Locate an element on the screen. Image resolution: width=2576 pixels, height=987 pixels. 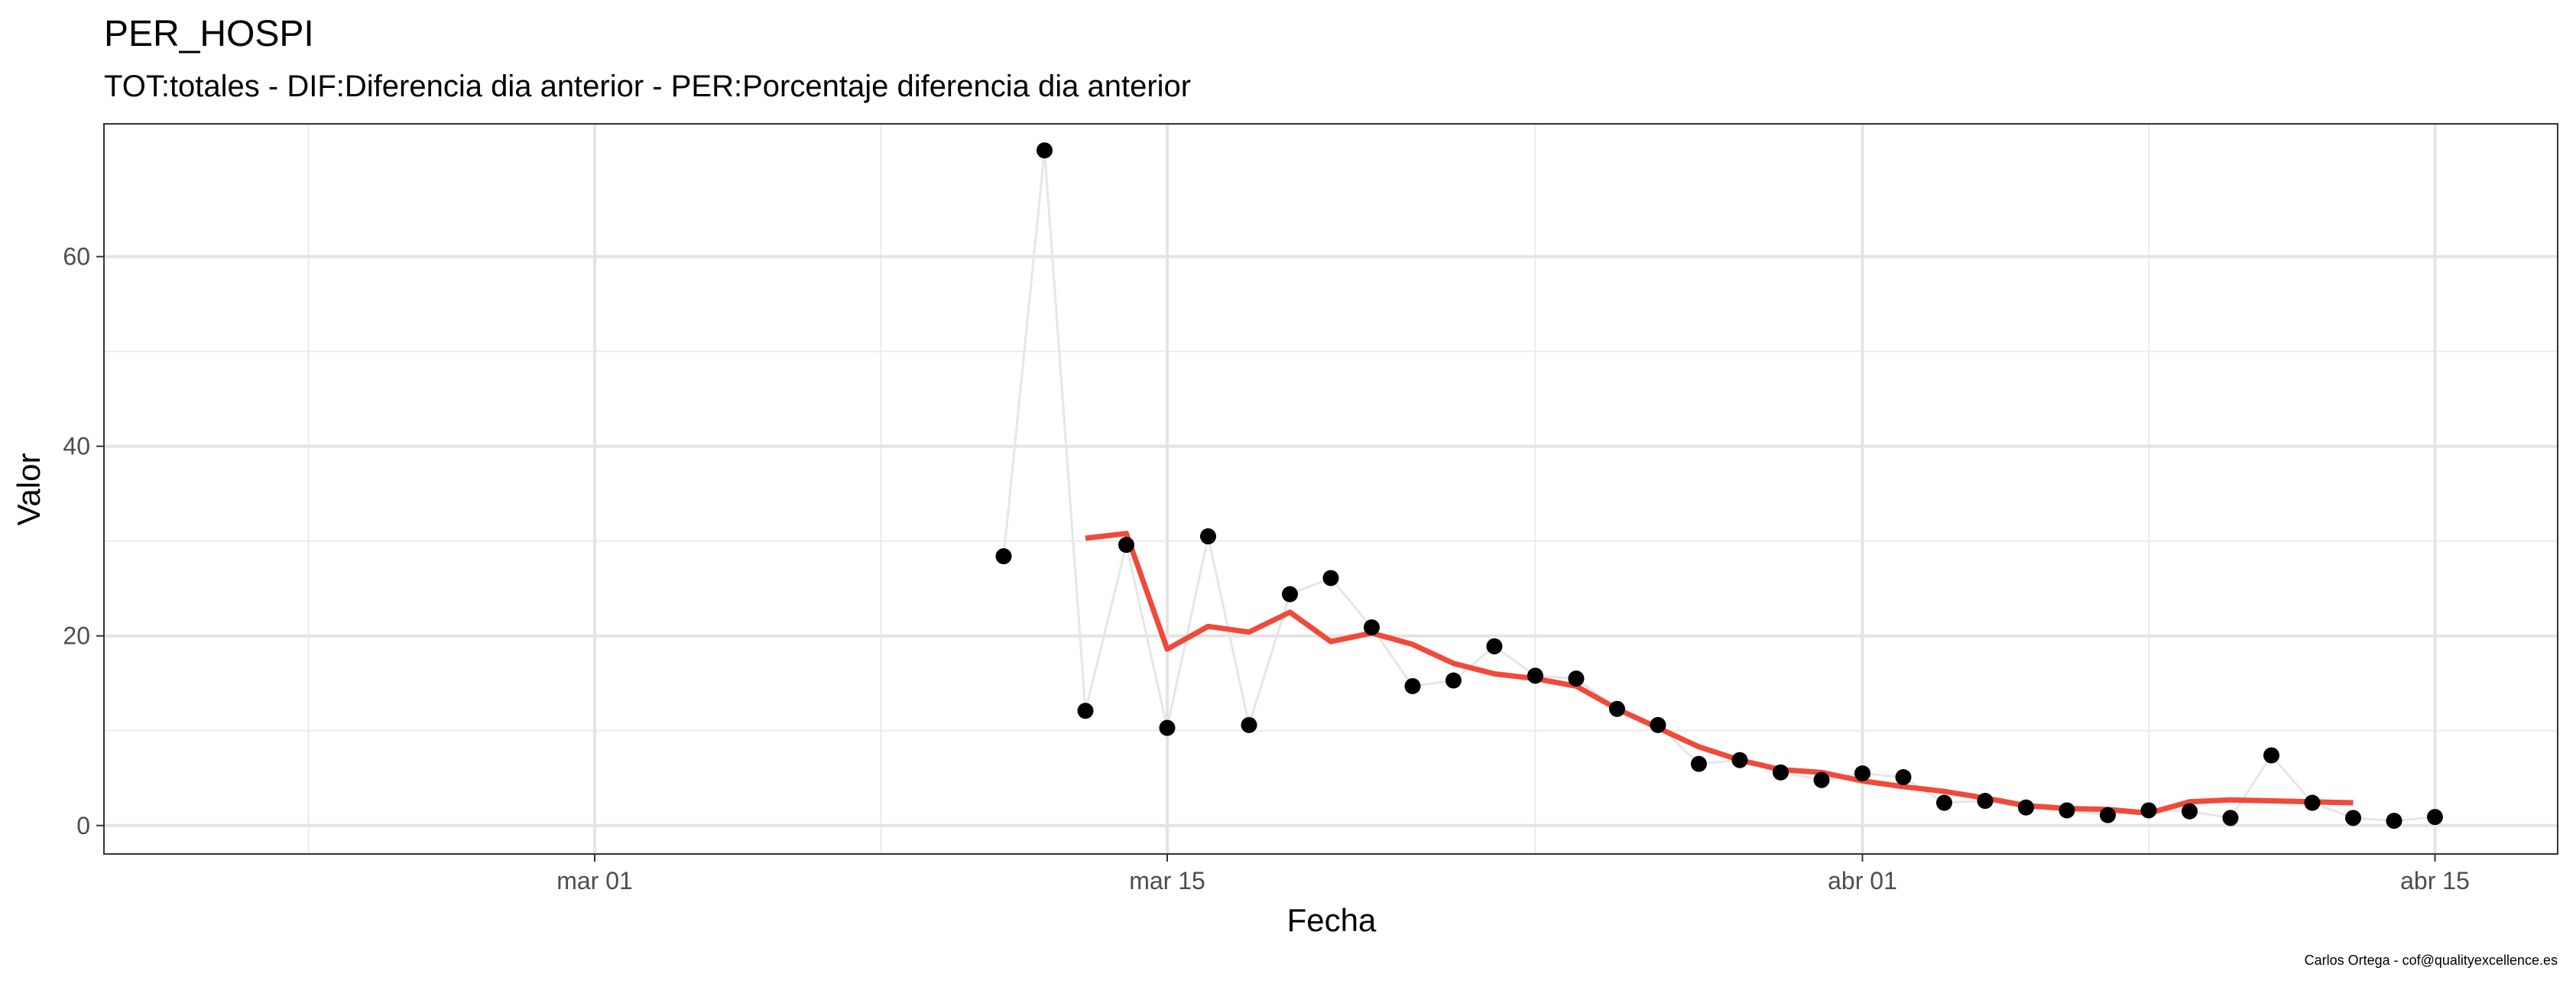
x-tick-label: abr 01 is located at coordinates (1862, 880).